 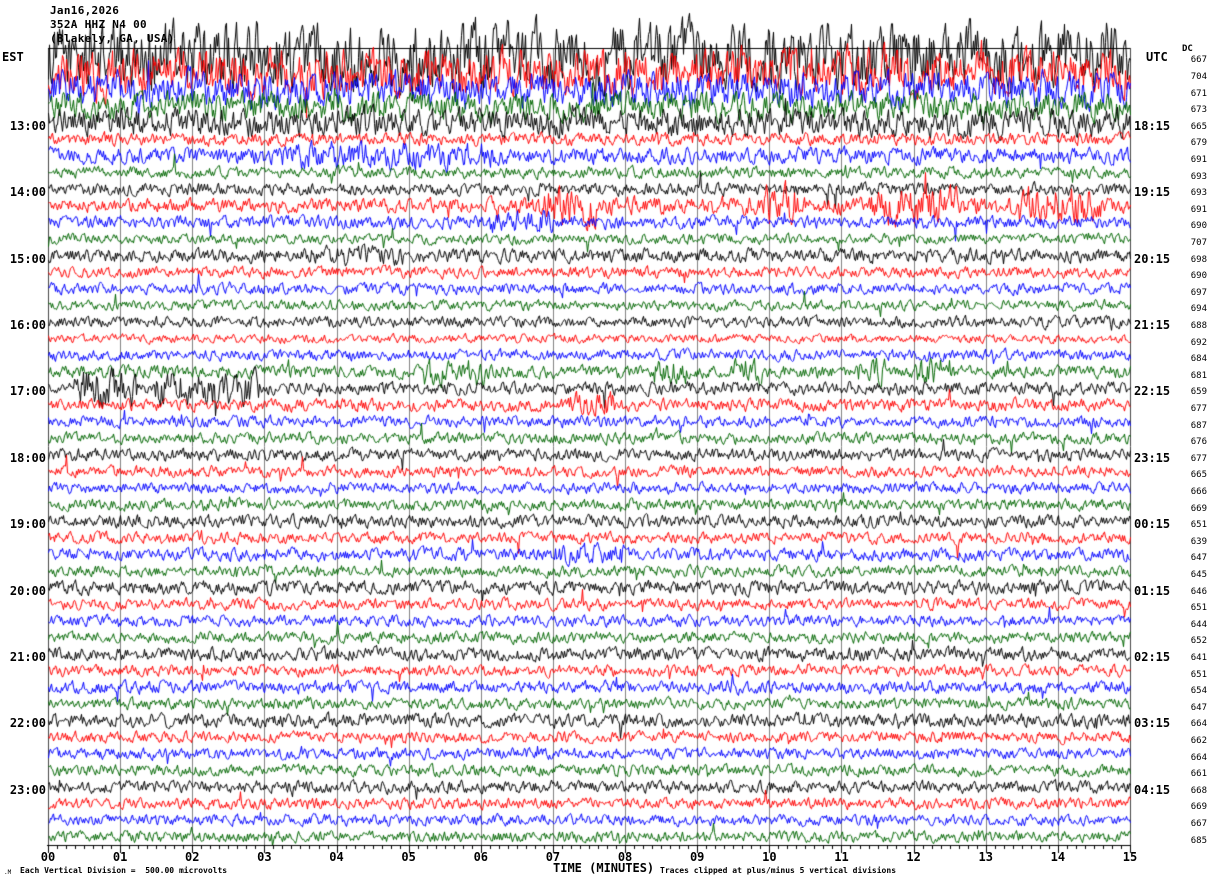 I want to click on x-tick-label: 10, so click(x=769, y=857).